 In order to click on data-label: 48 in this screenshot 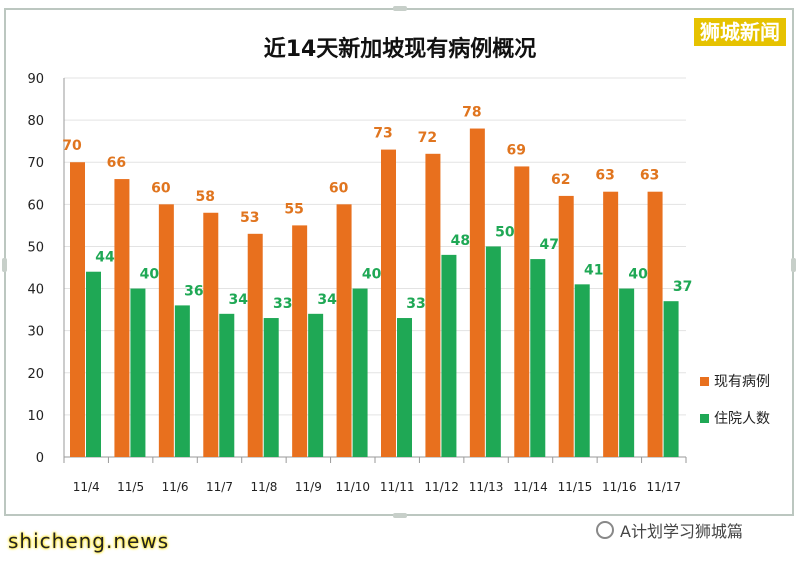, I will do `click(460, 241)`.